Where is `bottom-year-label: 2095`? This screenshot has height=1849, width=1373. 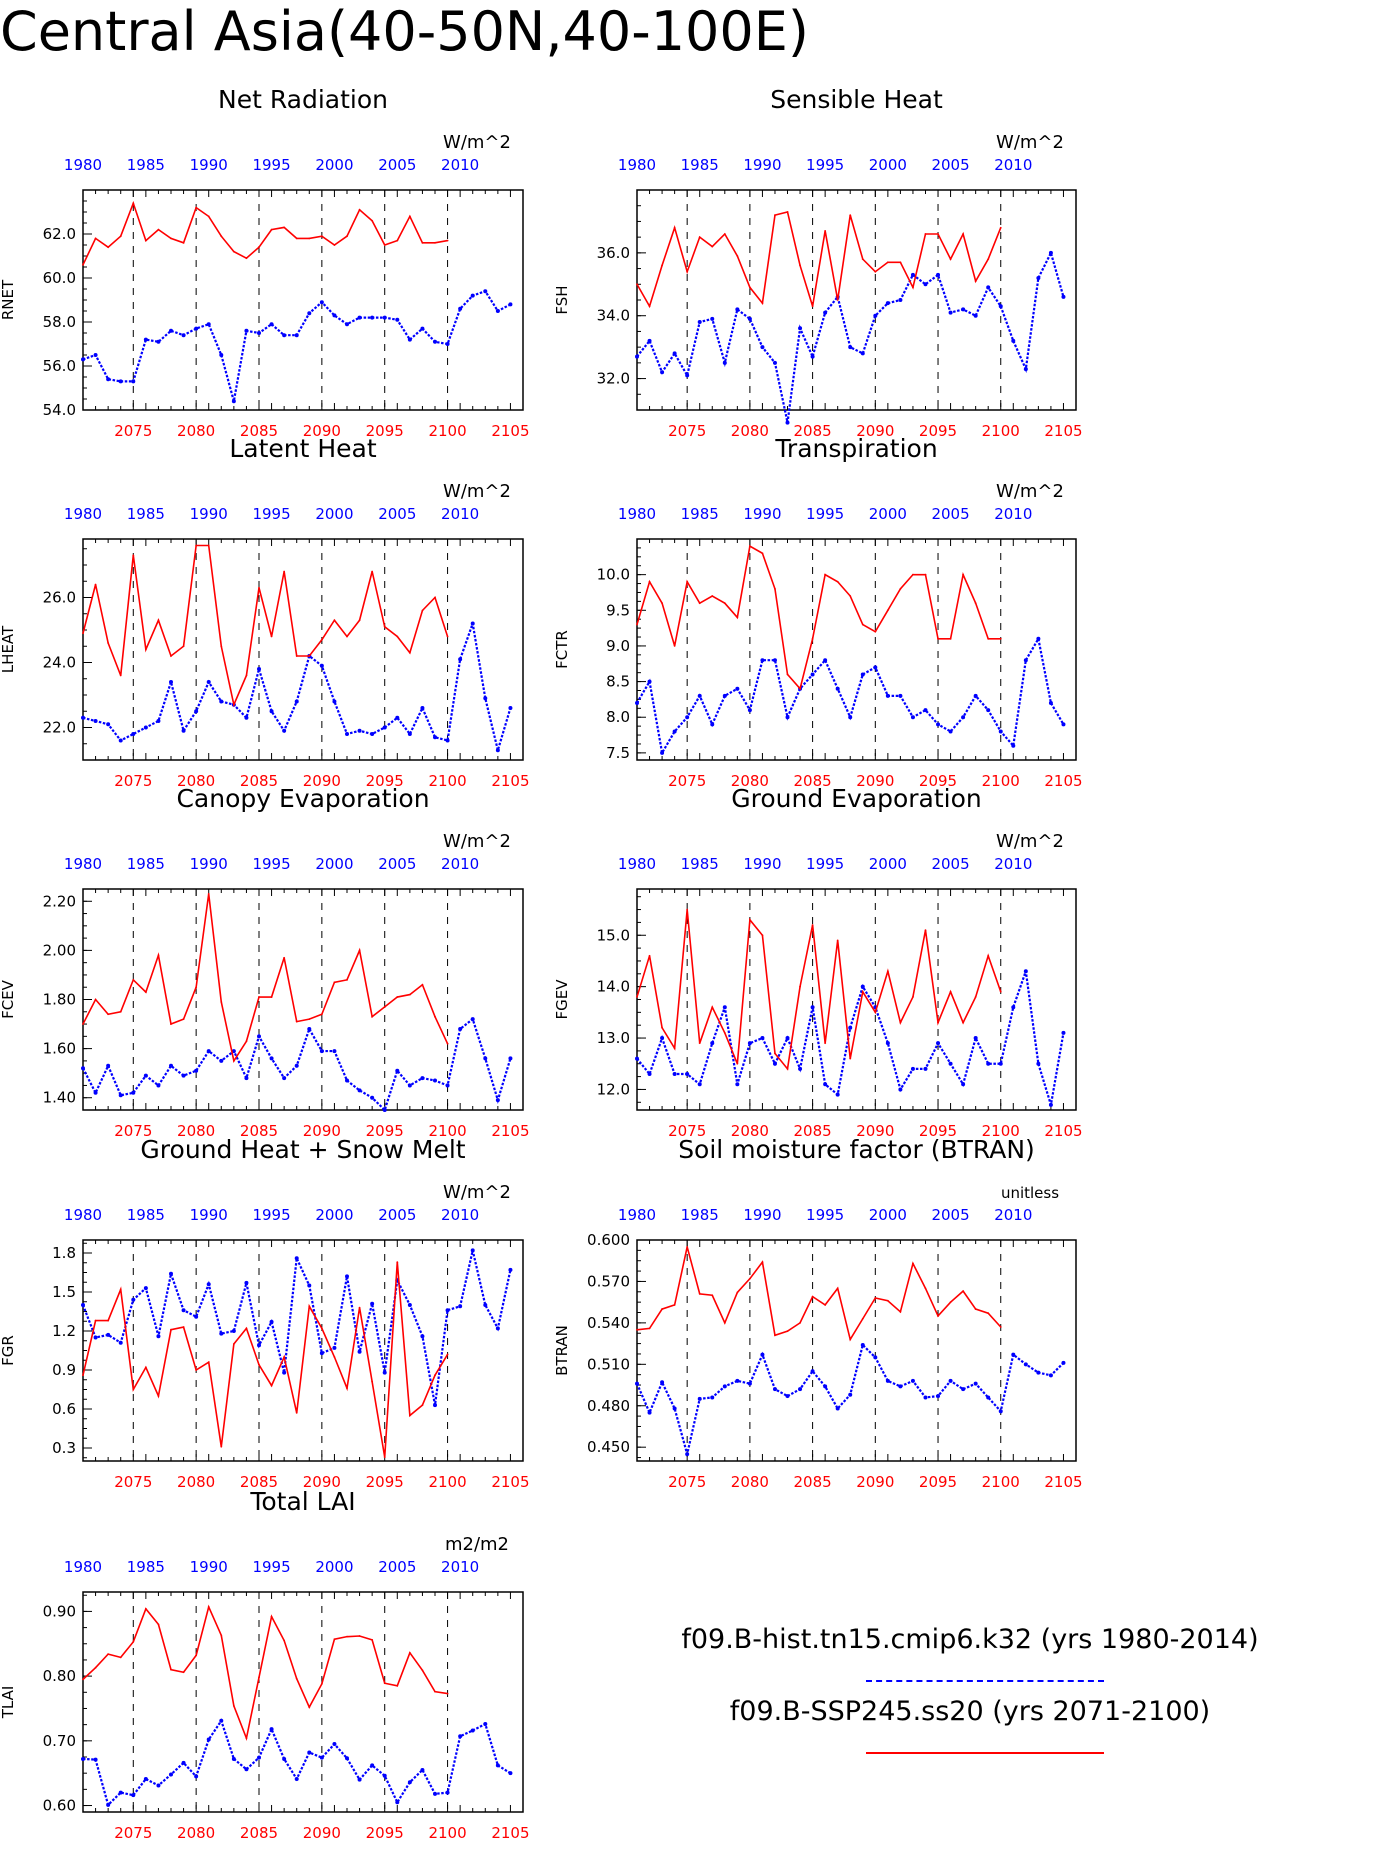 bottom-year-label: 2095 is located at coordinates (385, 431).